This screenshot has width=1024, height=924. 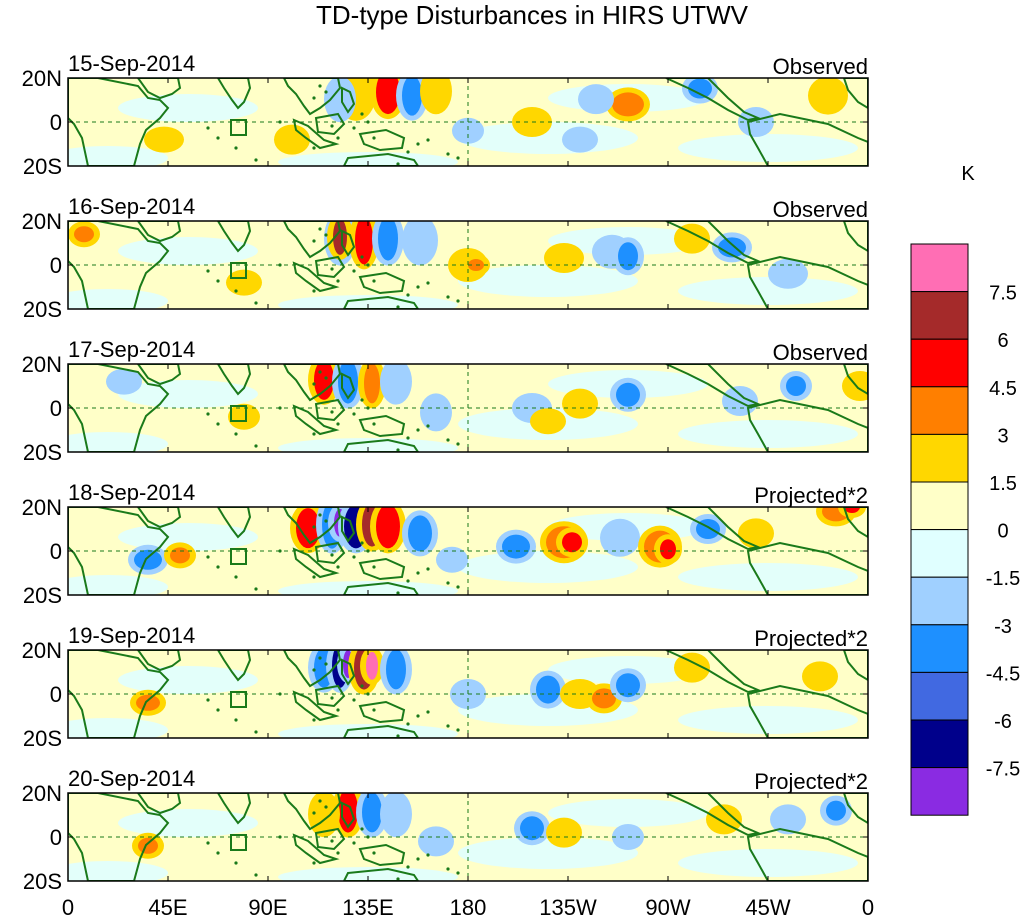 I want to click on map-panel: 20N 0 20S 20-Sep-2014 Projected*2, so click(x=445, y=830).